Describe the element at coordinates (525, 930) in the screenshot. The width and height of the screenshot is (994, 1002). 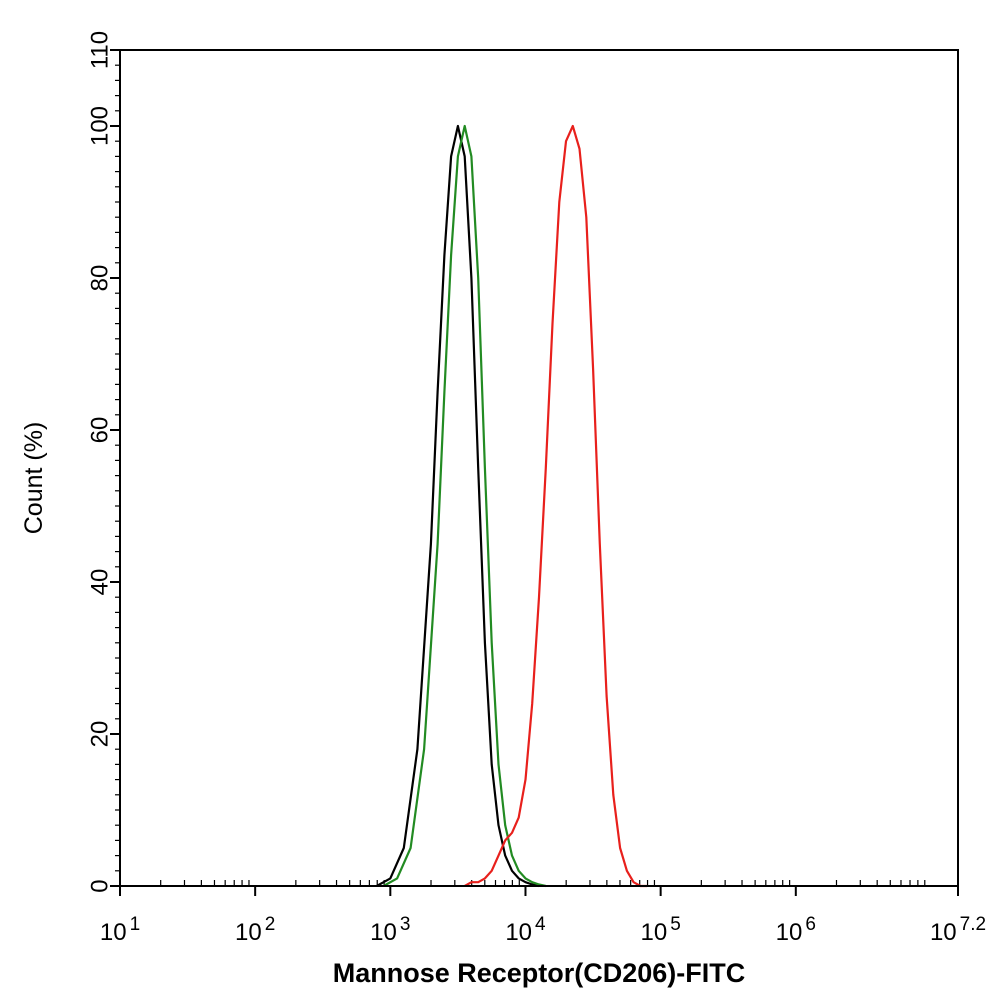
I see `x-tick-label: 10 4` at that location.